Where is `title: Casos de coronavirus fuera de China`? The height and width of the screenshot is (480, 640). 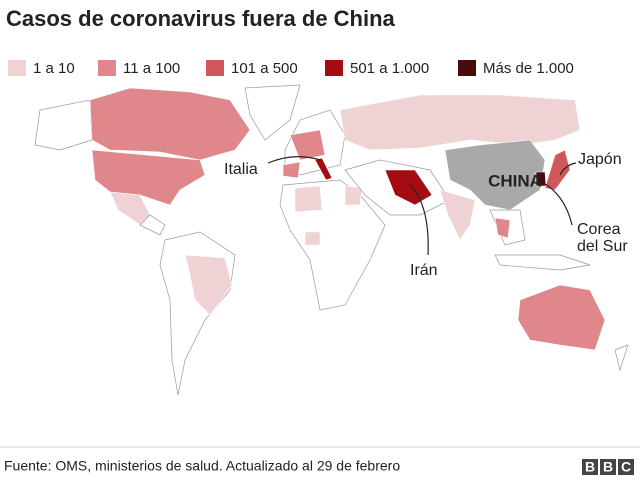 title: Casos de coronavirus fuera de China is located at coordinates (201, 18).